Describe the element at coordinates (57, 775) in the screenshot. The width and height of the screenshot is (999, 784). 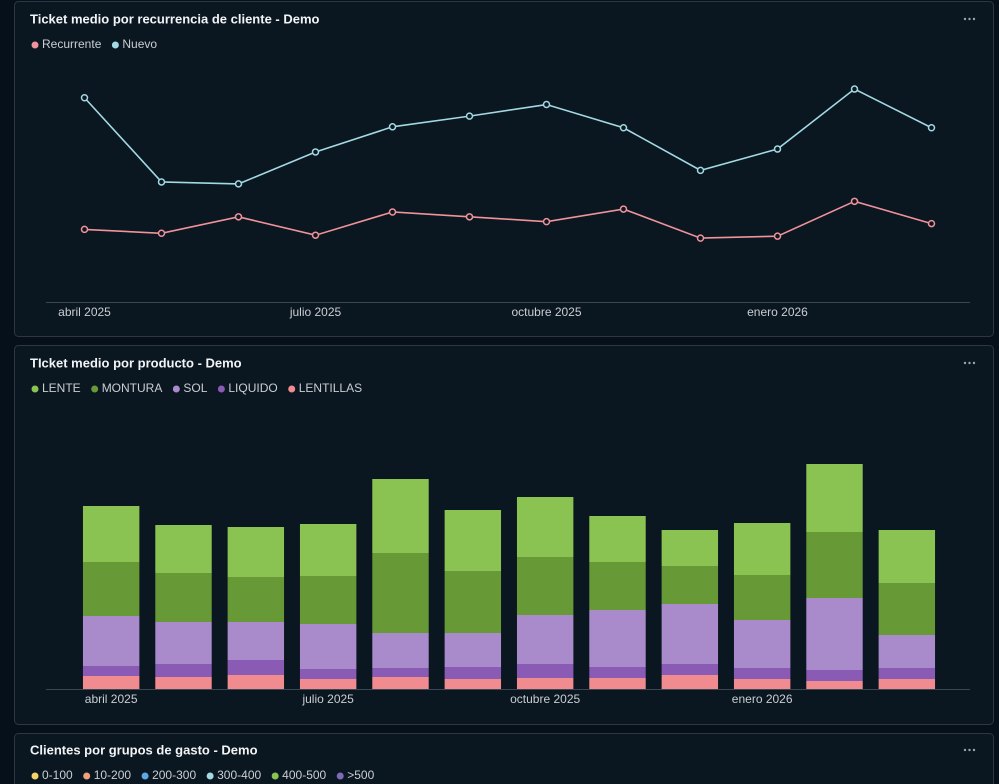
I see `legend-label: 0-100` at that location.